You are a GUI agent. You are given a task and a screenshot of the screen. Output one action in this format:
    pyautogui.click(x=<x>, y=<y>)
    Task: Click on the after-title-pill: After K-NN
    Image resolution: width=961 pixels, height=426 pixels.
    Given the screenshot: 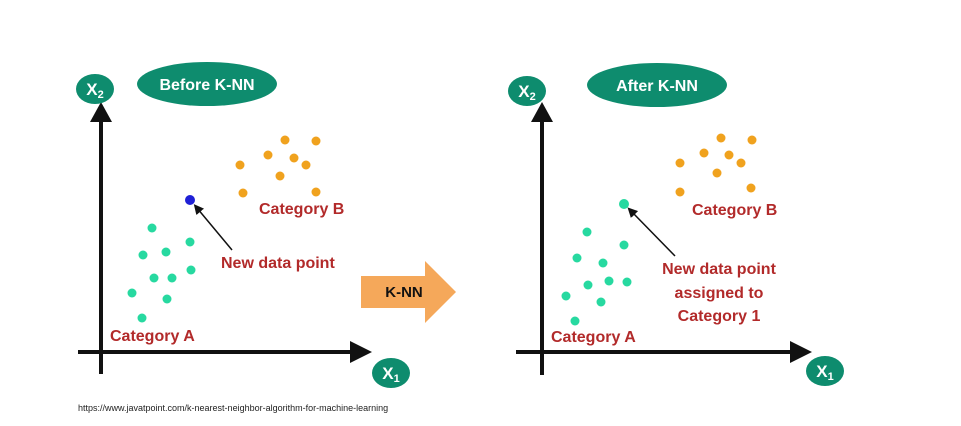 What is the action you would take?
    pyautogui.click(x=657, y=85)
    